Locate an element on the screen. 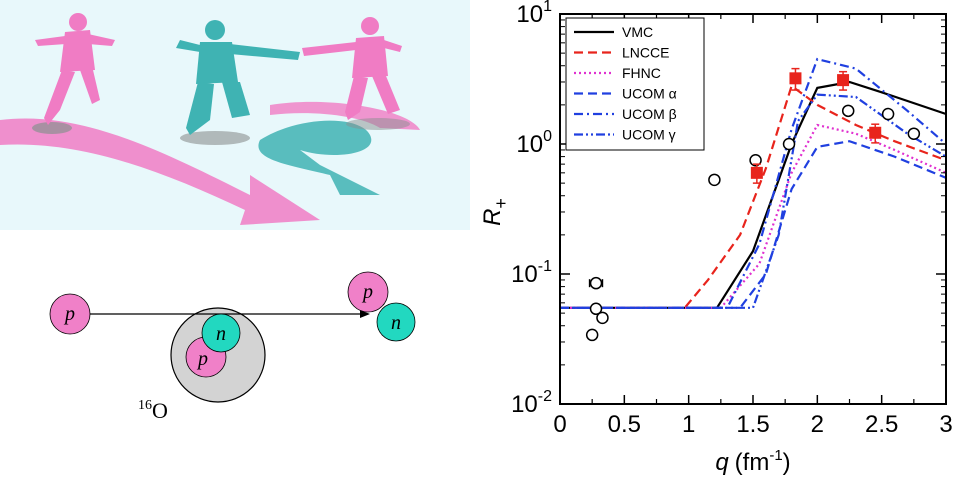 Image resolution: width=962 pixels, height=477 pixels. incoming-proton-label: p is located at coordinates (69, 314).